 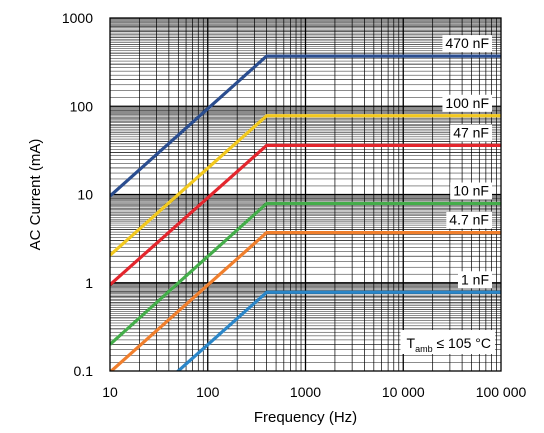 I want to click on x-tick-label: 10 000, so click(x=403, y=392).